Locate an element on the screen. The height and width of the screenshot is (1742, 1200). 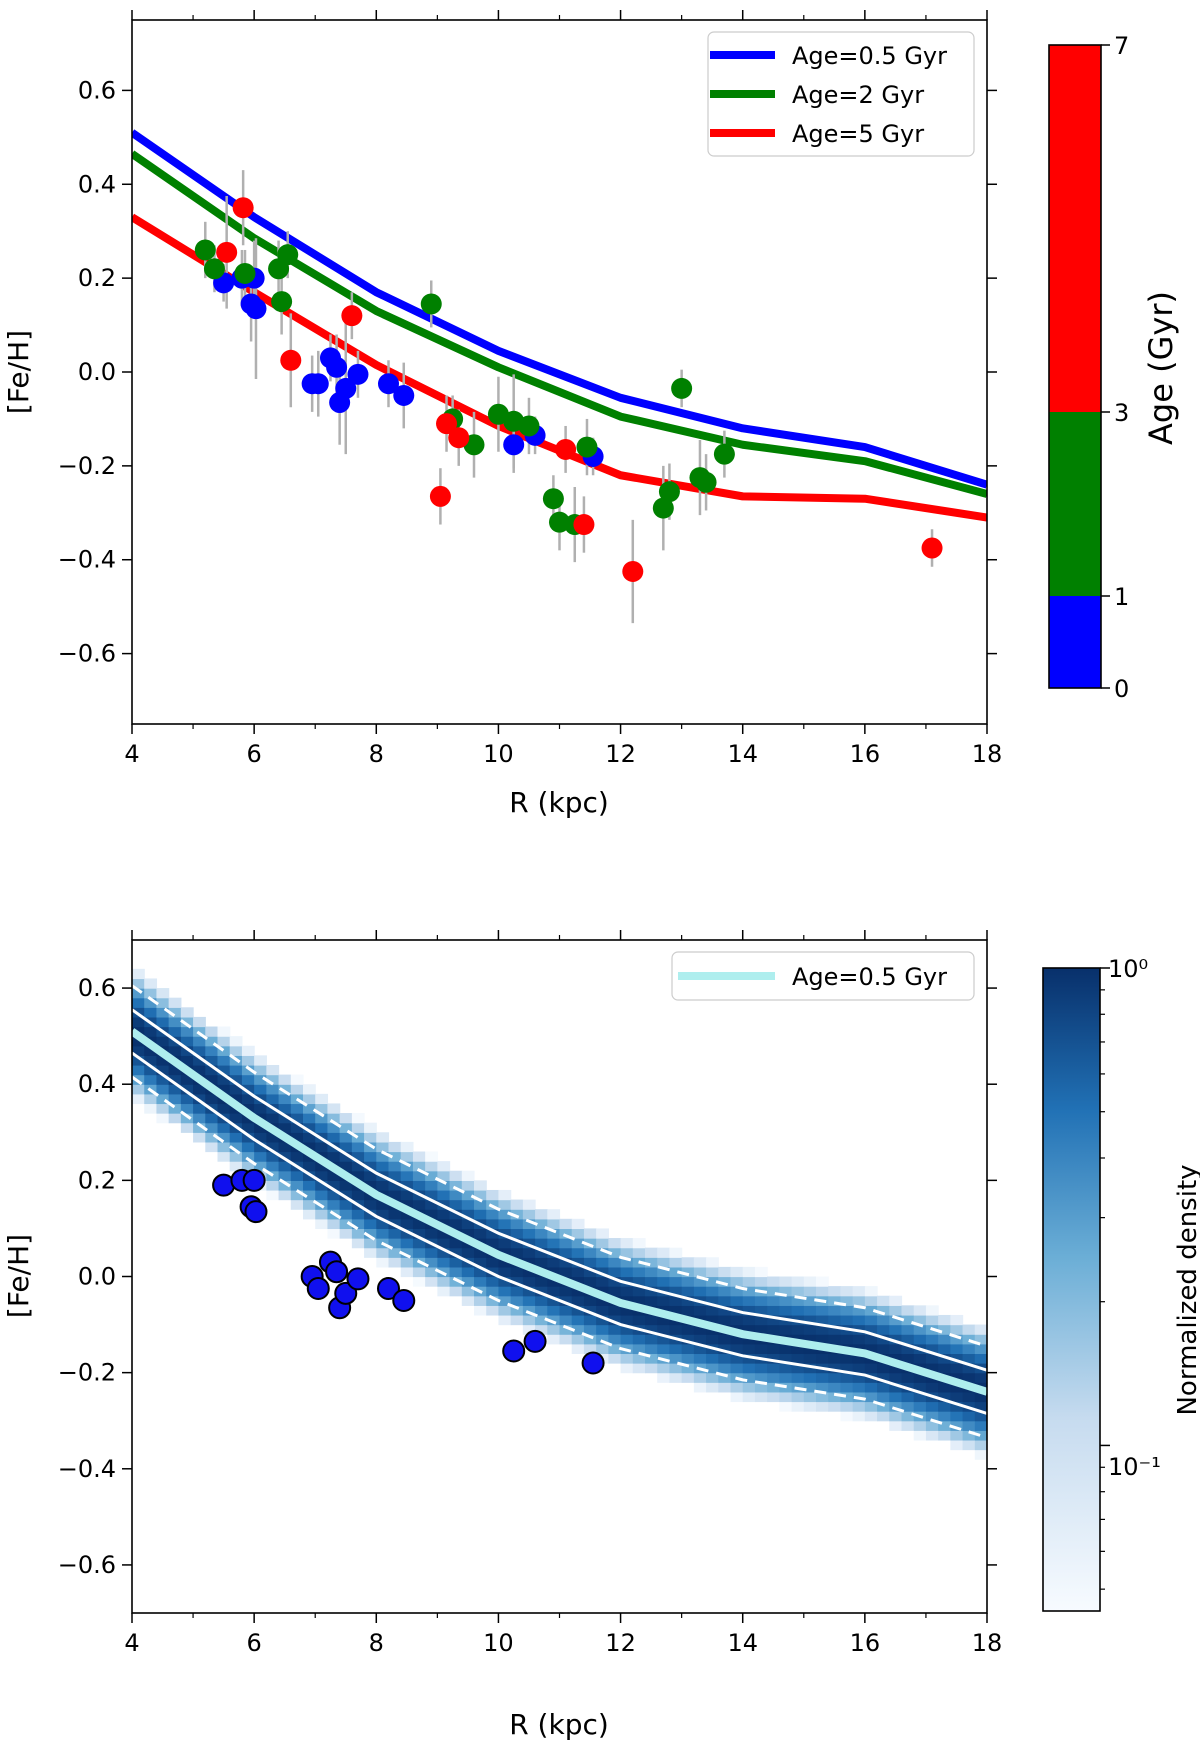
data-point-young is located at coordinates (358, 374).